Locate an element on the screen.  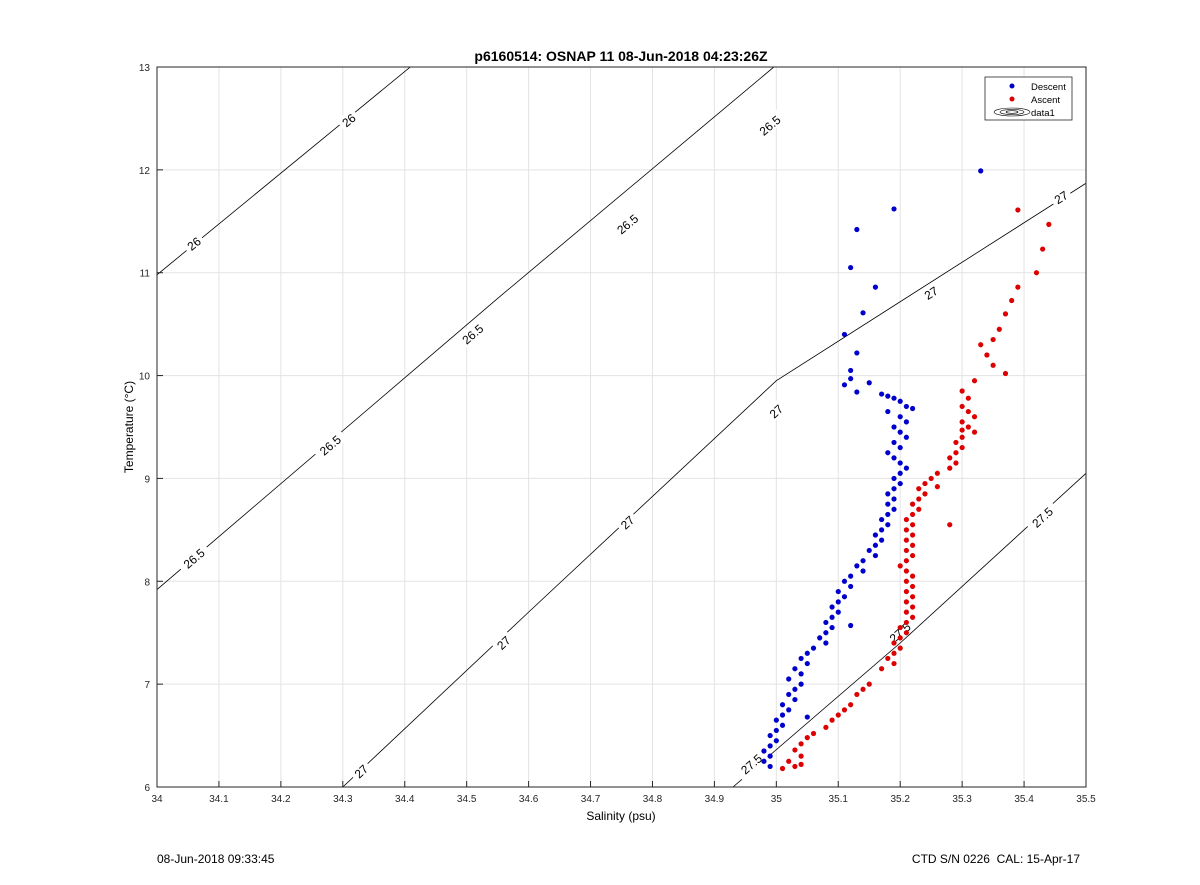
x-tick-label: 35.2 is located at coordinates (900, 799).